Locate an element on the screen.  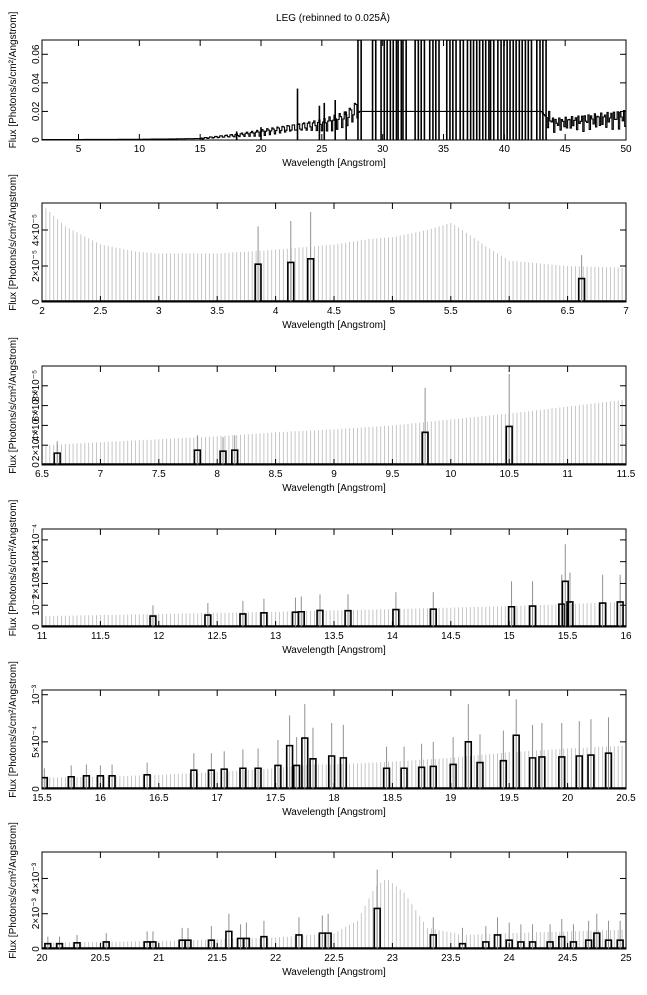
x-tick-label: 24 is located at coordinates (510, 958).